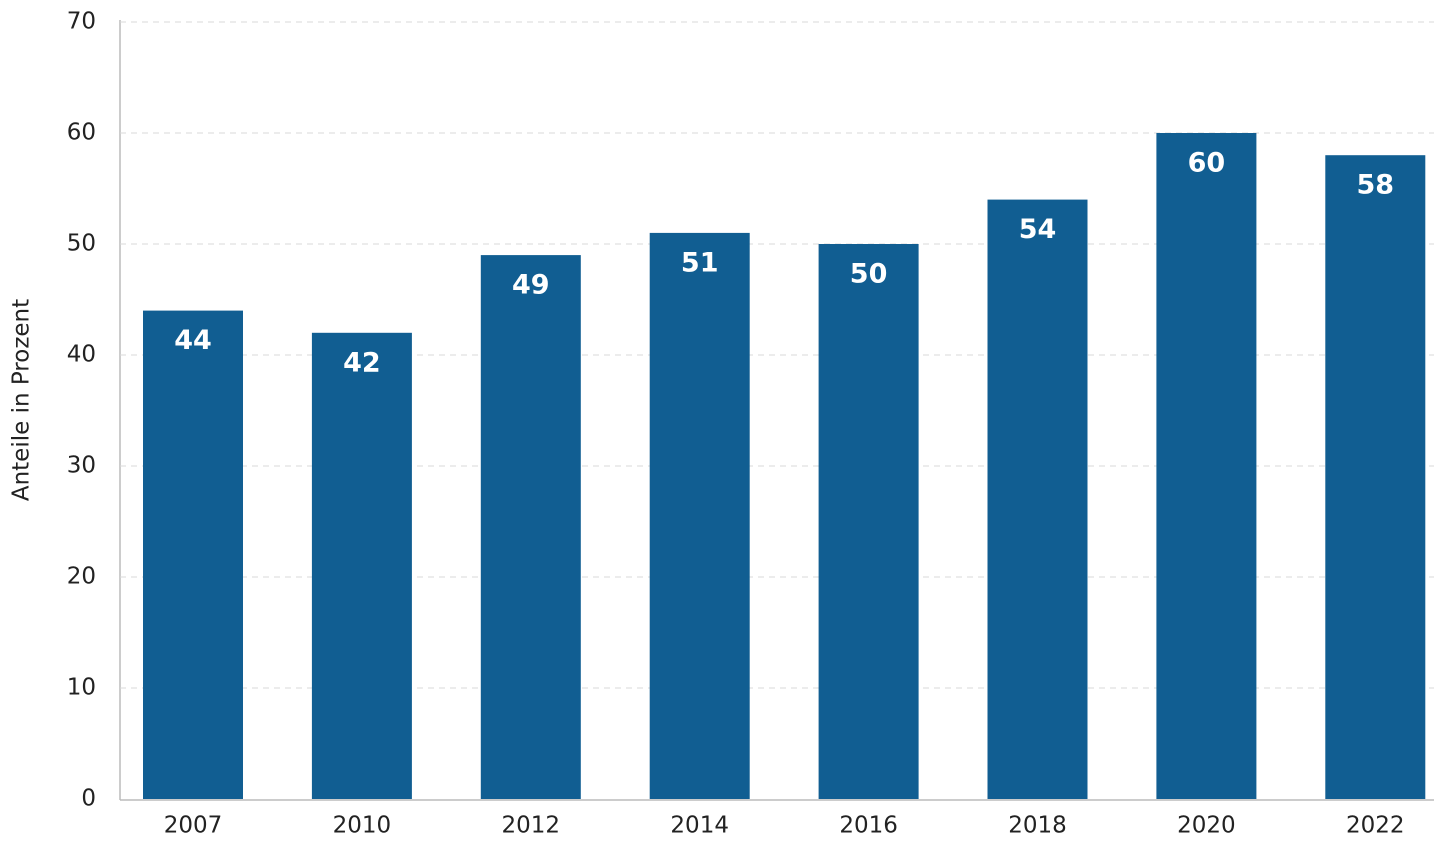 The image size is (1434, 844). Describe the element at coordinates (81, 355) in the screenshot. I see `y-tick-label: 40` at that location.